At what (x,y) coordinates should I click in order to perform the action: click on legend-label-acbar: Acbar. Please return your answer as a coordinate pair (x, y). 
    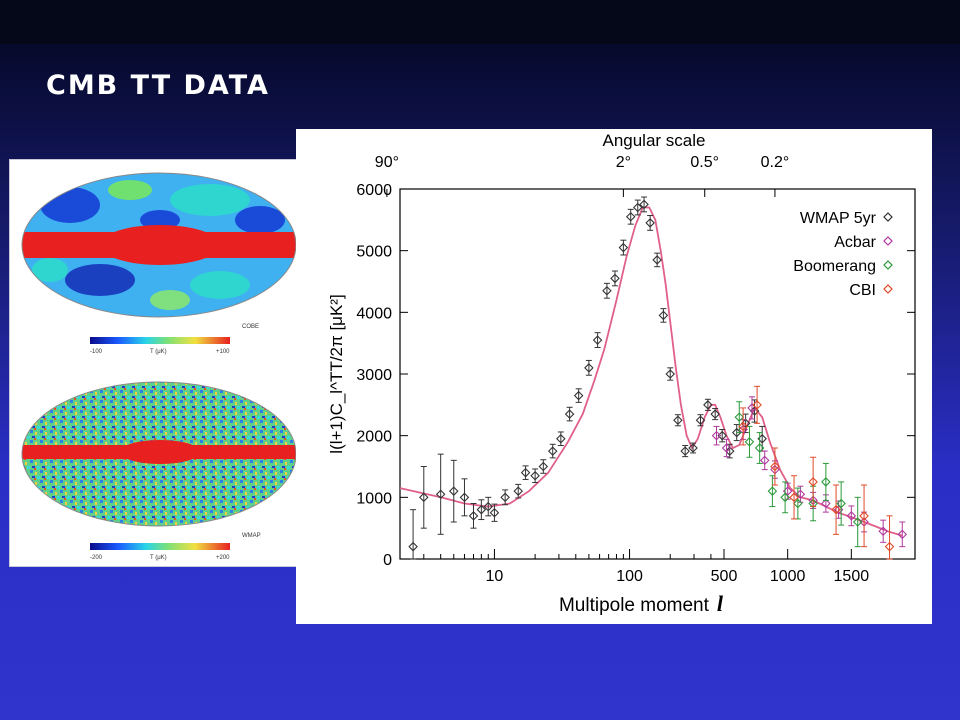
    Looking at the image, I should click on (855, 242).